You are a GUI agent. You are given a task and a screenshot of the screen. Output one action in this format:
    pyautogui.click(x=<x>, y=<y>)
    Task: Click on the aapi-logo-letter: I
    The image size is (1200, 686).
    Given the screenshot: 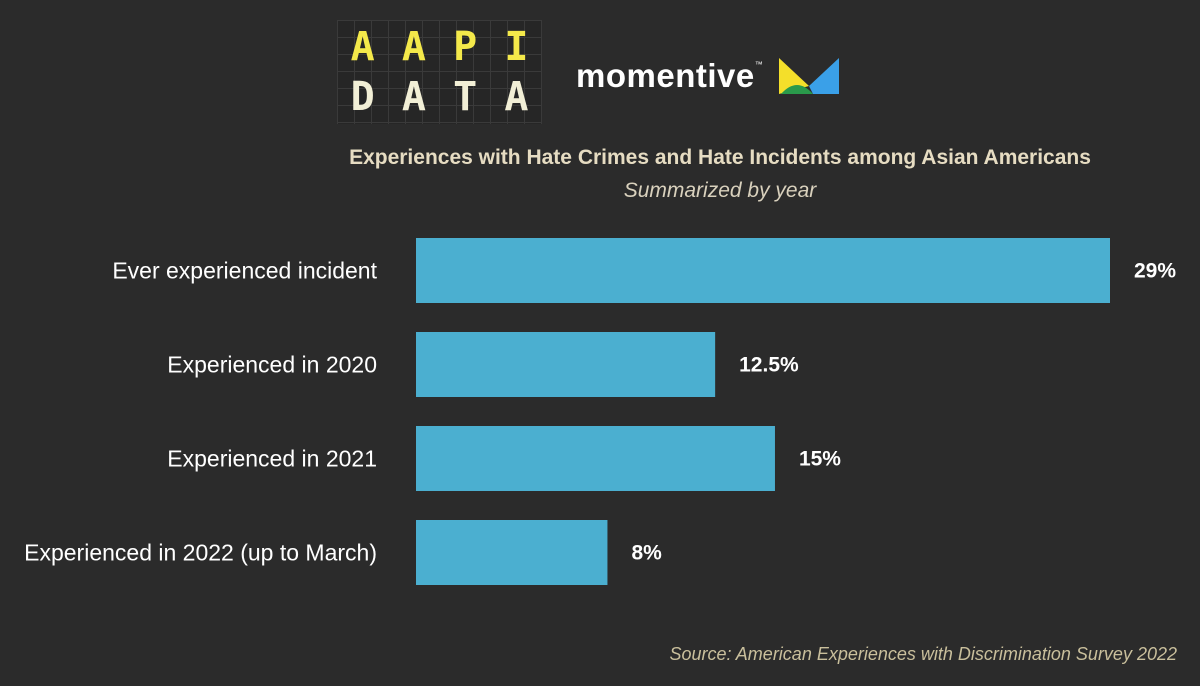 What is the action you would take?
    pyautogui.click(x=516, y=47)
    